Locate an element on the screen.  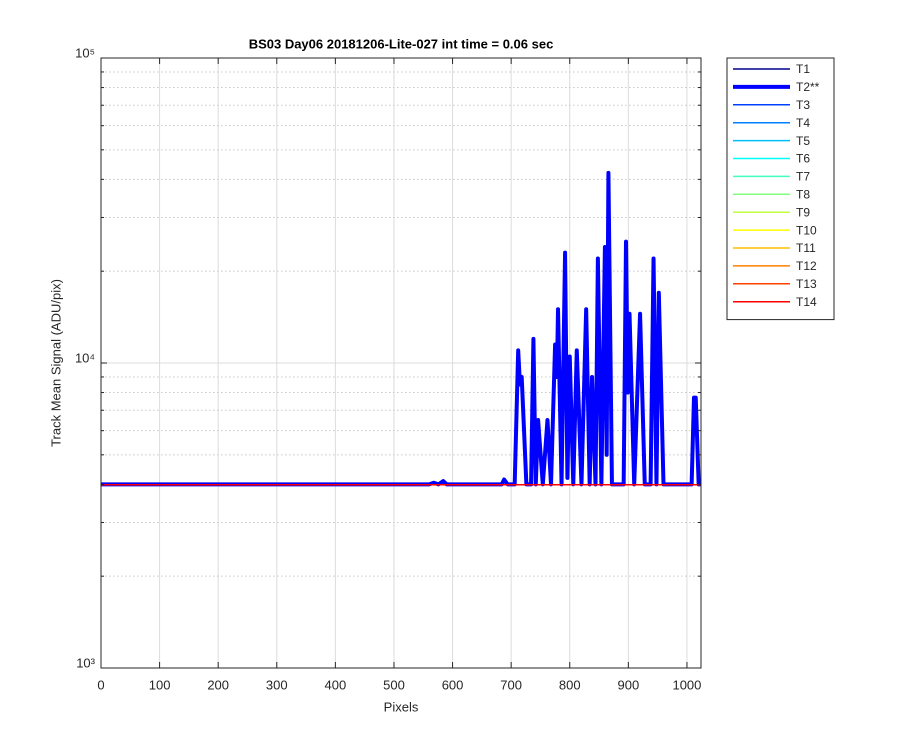
y-tick-label: 10⁵ is located at coordinates (85, 52).